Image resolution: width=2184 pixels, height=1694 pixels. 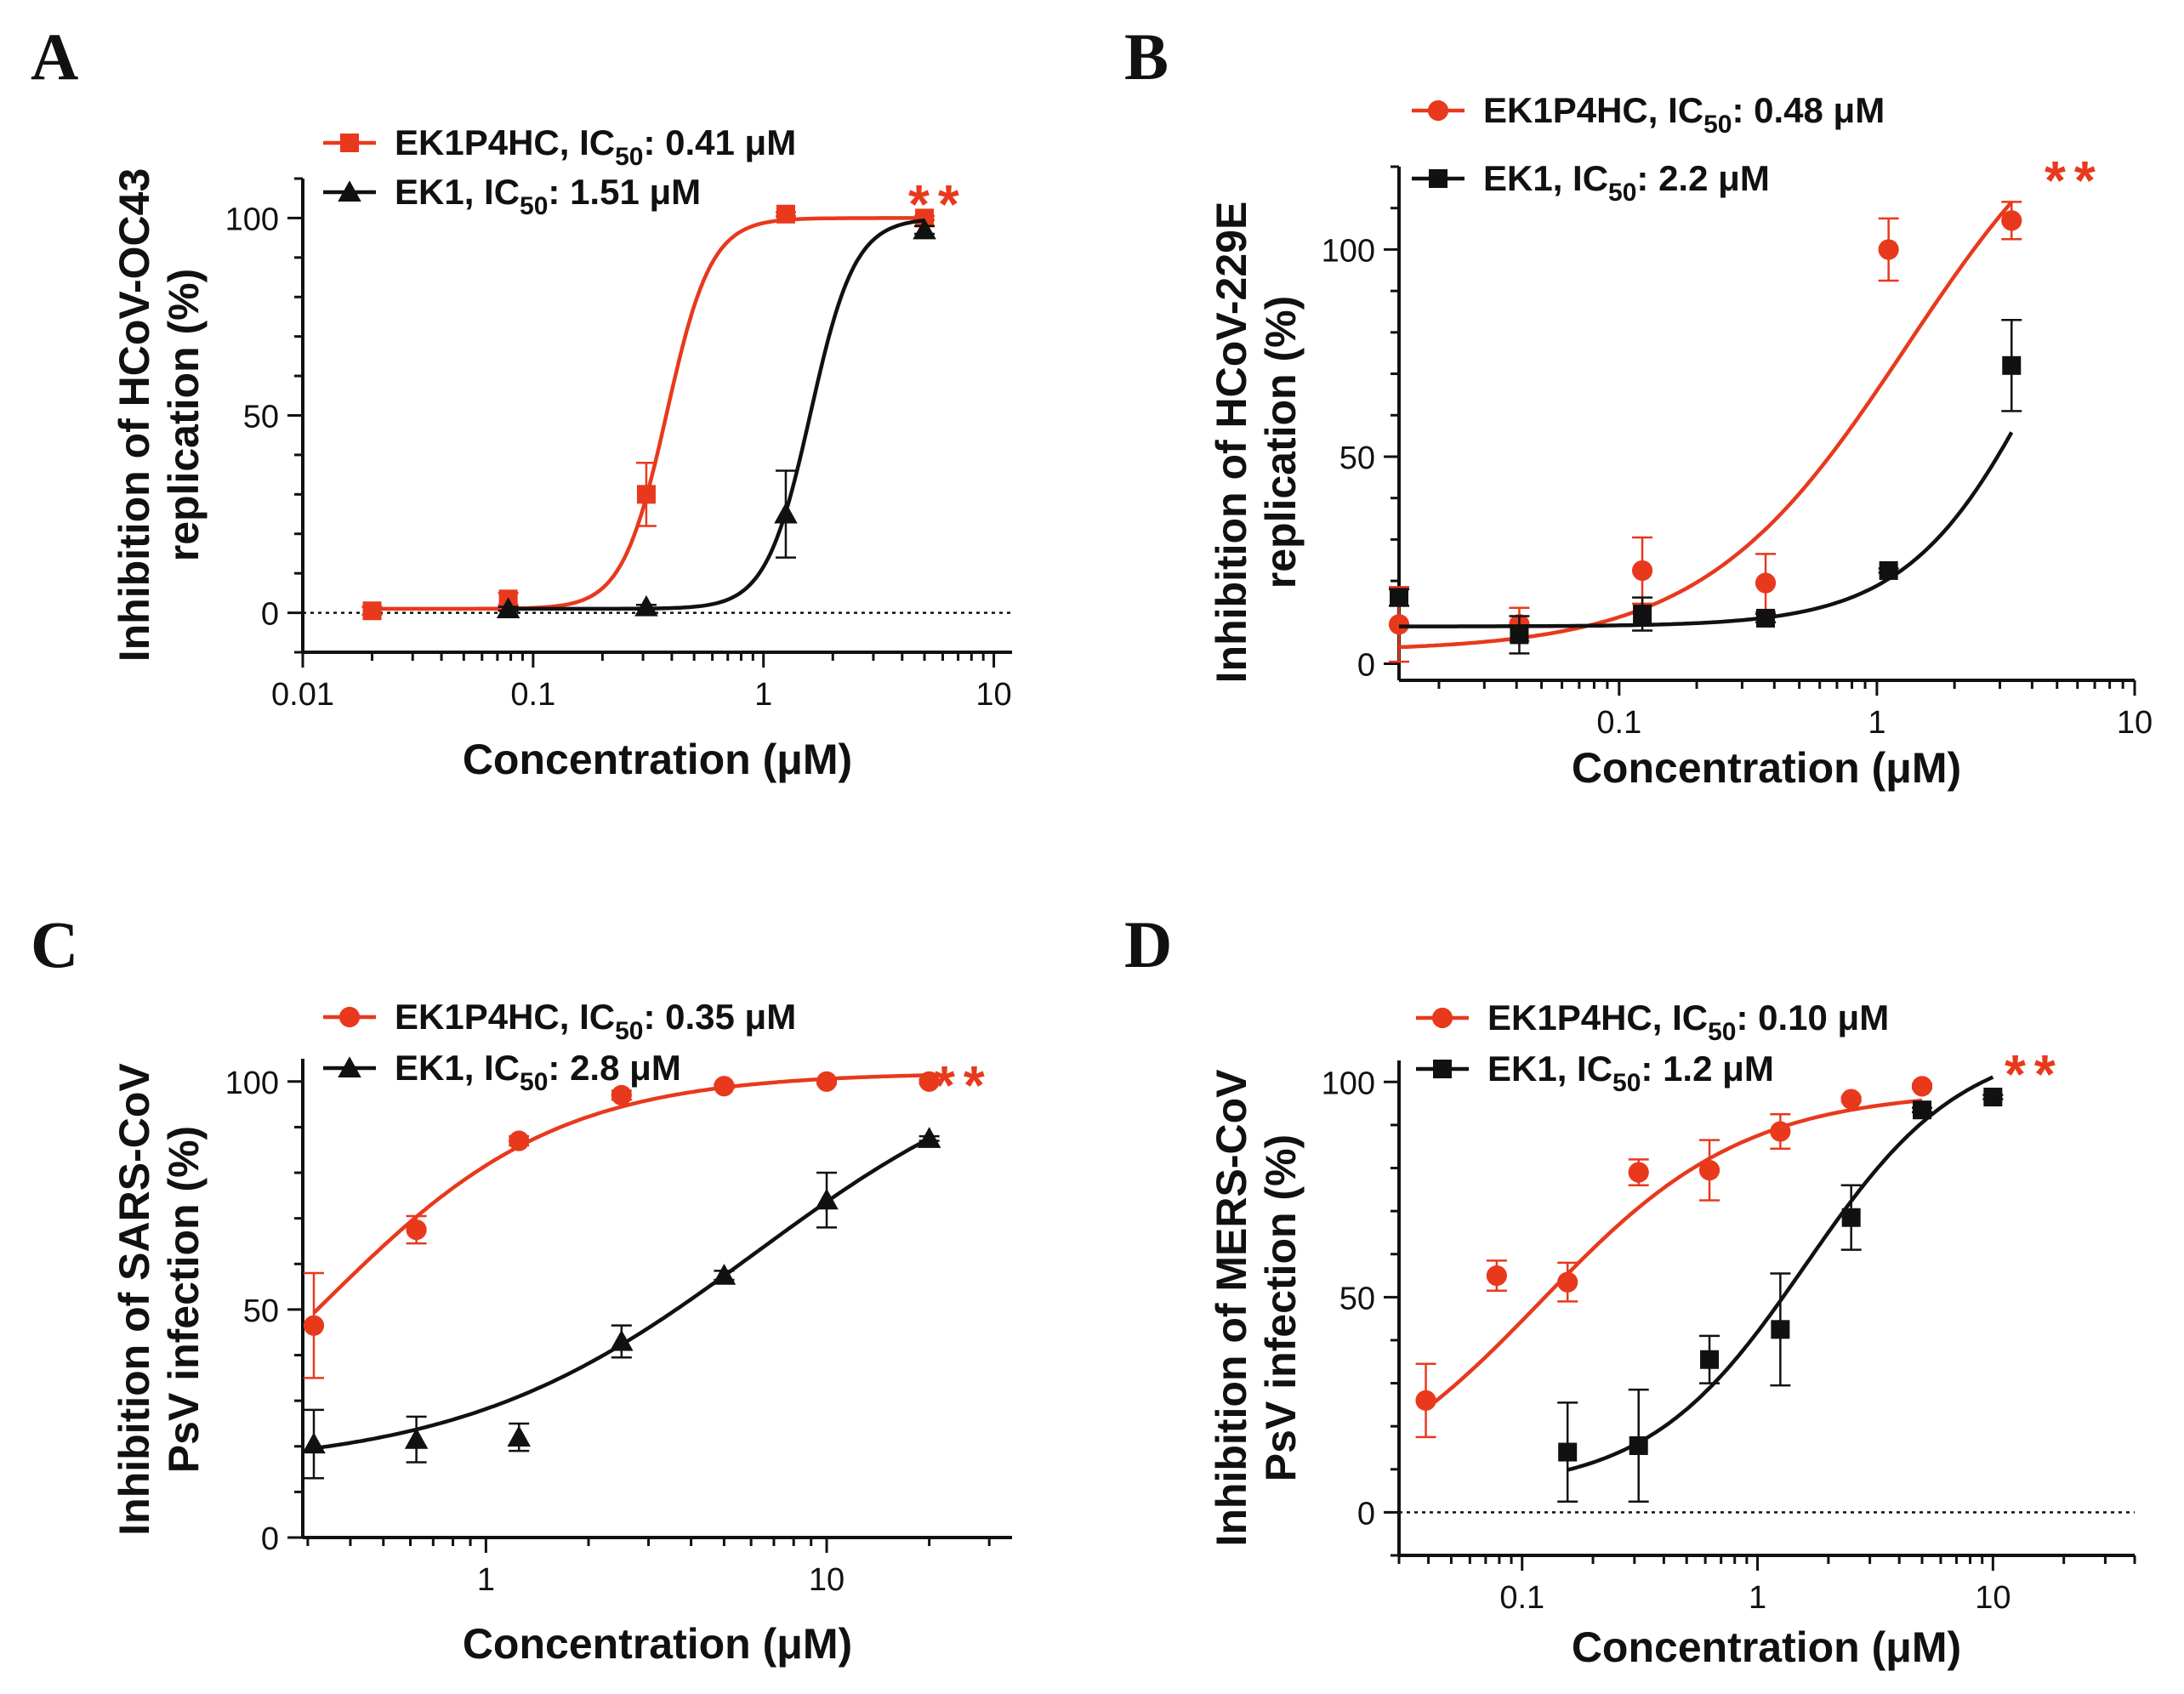 I want to click on legend-entry: EK1, IC50: 2.2 μM, so click(x=1591, y=183).